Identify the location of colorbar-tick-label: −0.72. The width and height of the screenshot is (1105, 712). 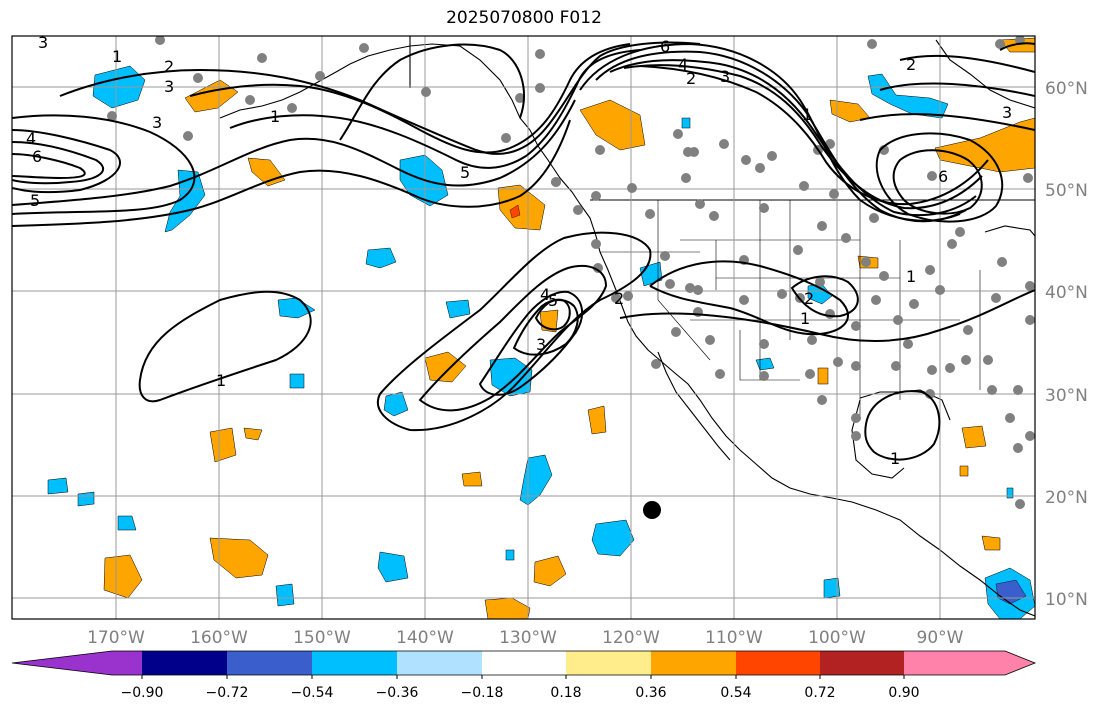
(227, 693).